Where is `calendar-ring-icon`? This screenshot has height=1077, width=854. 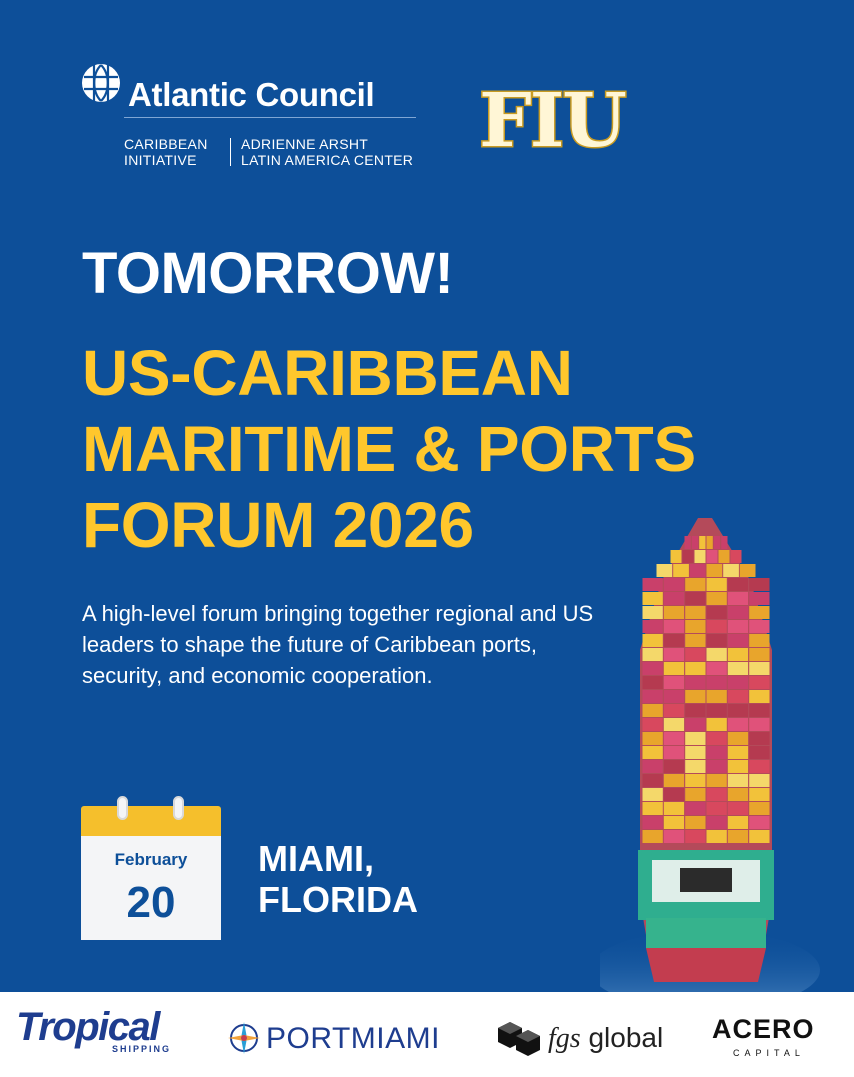 calendar-ring-icon is located at coordinates (122, 808).